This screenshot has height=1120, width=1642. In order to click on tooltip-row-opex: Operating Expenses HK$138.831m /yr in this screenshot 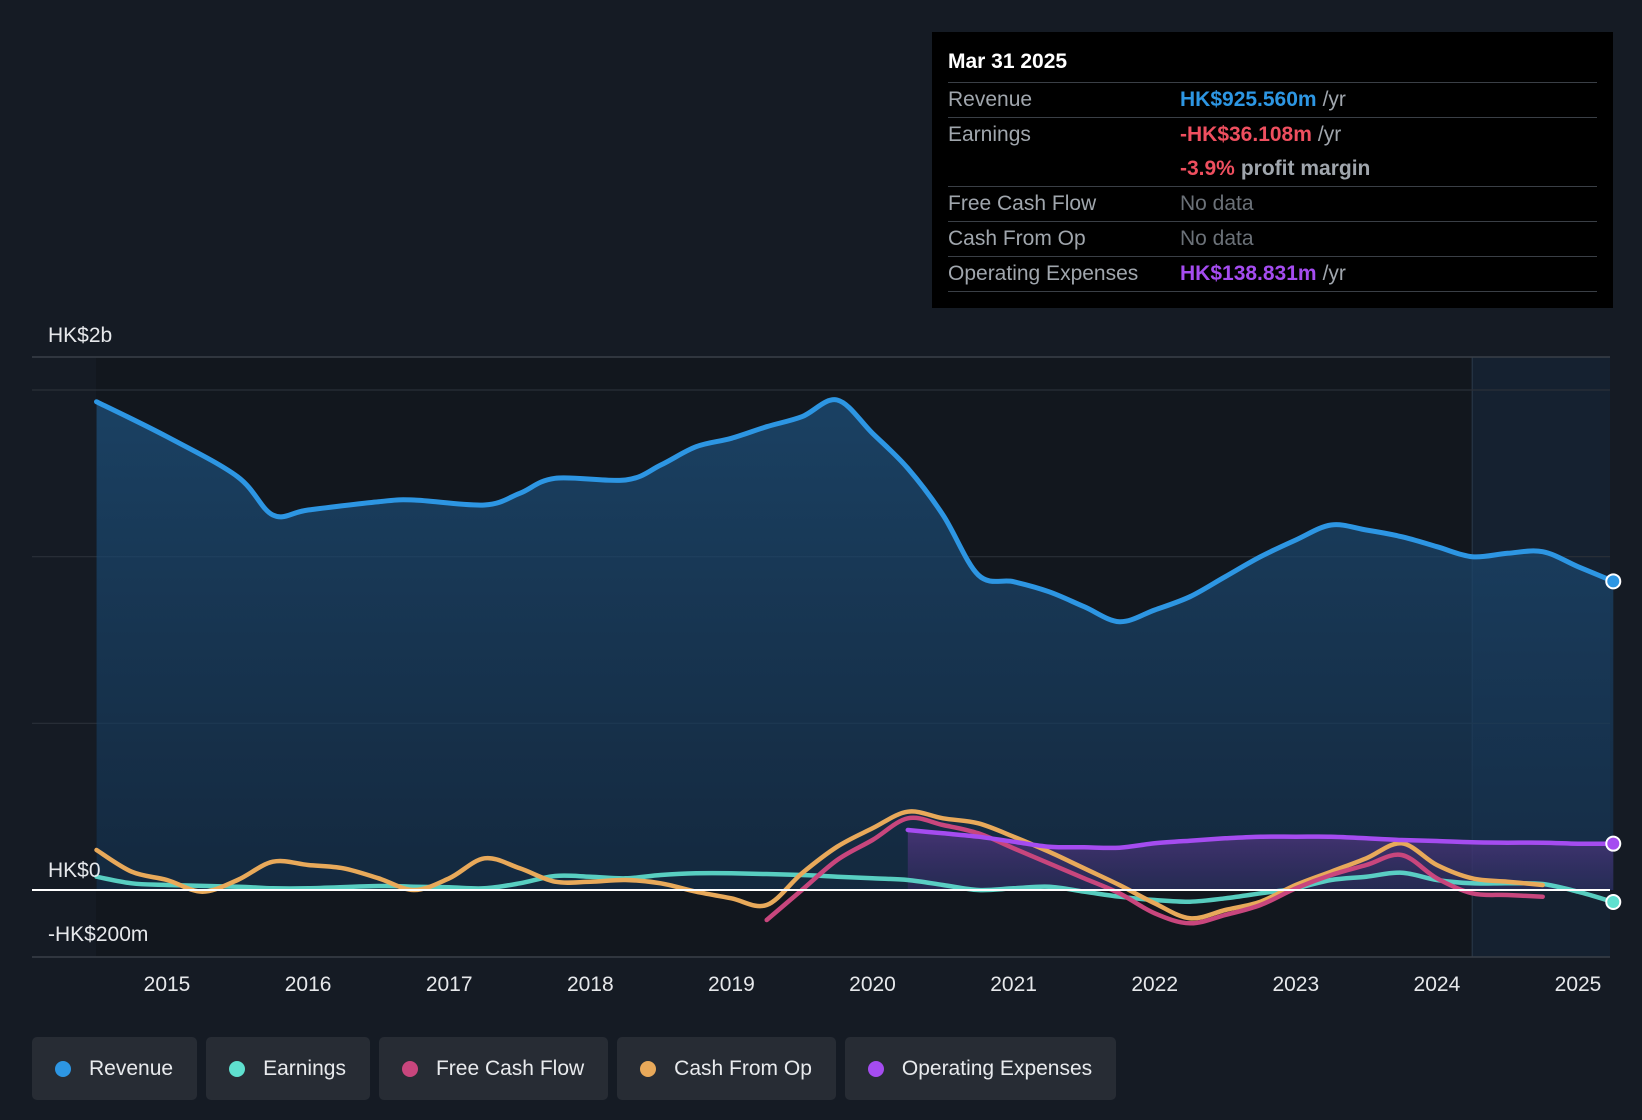, I will do `click(1272, 273)`.